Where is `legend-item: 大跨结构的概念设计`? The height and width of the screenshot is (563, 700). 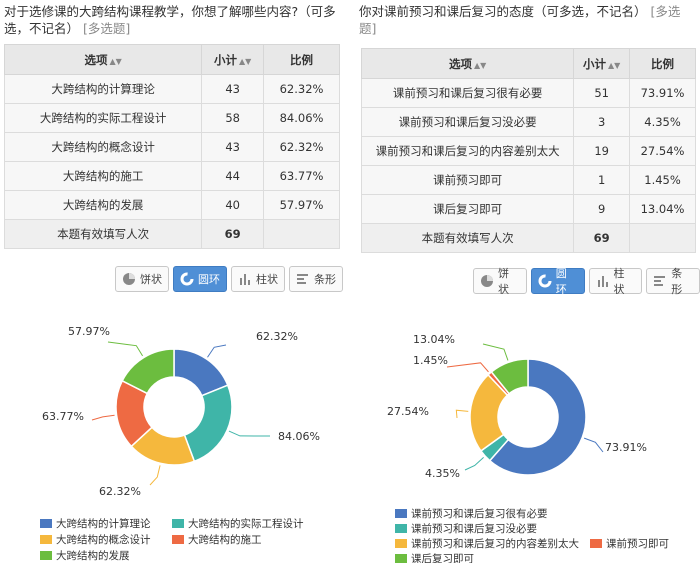 legend-item: 大跨结构的概念设计 is located at coordinates (95, 539).